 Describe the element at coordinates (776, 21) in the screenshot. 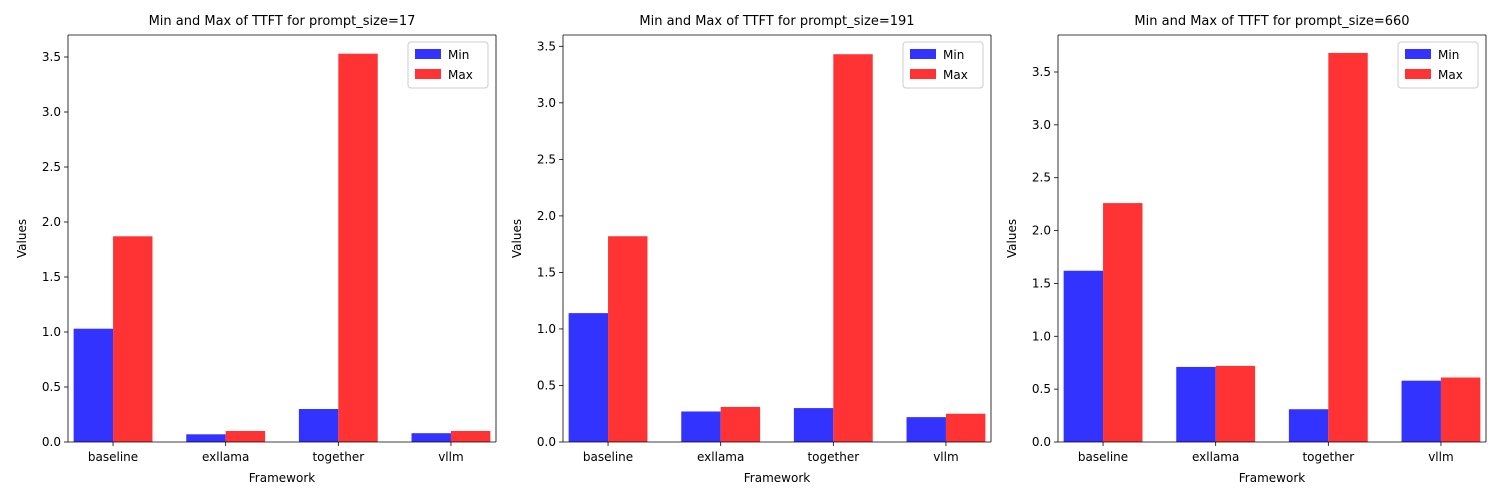

I see `chart-title: Min and Max of TTFT for prompt_size=191` at that location.